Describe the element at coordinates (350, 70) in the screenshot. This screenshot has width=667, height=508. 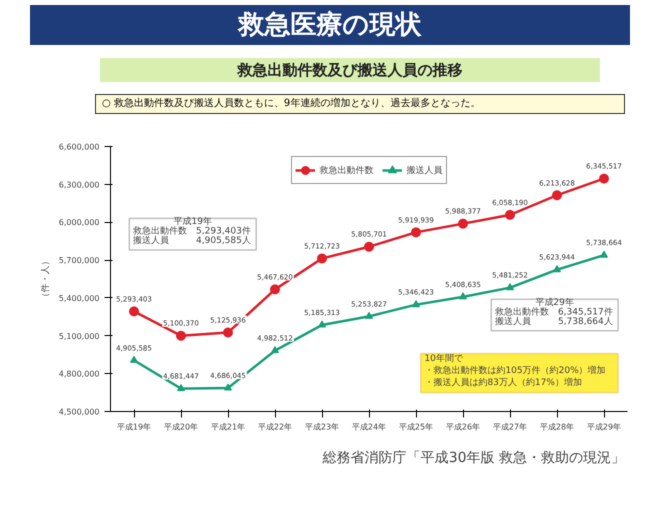
I see `chart-subtitle: 救急出動件数及び搬送人員の推移` at that location.